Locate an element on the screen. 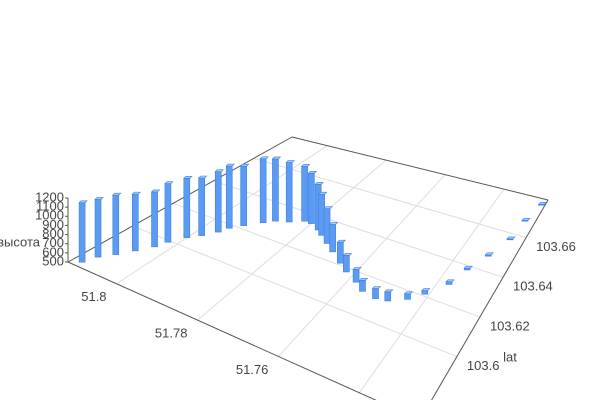 The image size is (600, 400). x-tick-label: 51.74 is located at coordinates (333, 399).